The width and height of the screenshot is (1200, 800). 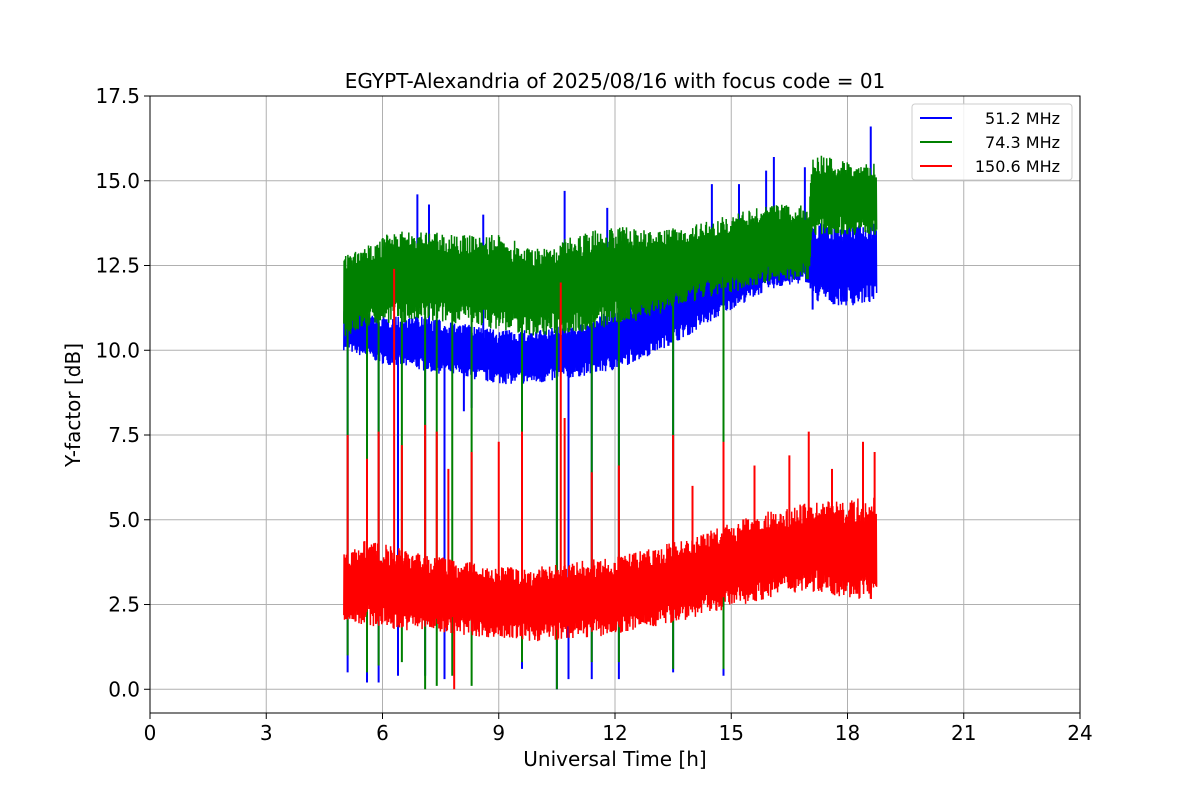 I want to click on legend: 51.2 MHz 74.3 MHz 150.6 MHz, so click(x=992, y=142).